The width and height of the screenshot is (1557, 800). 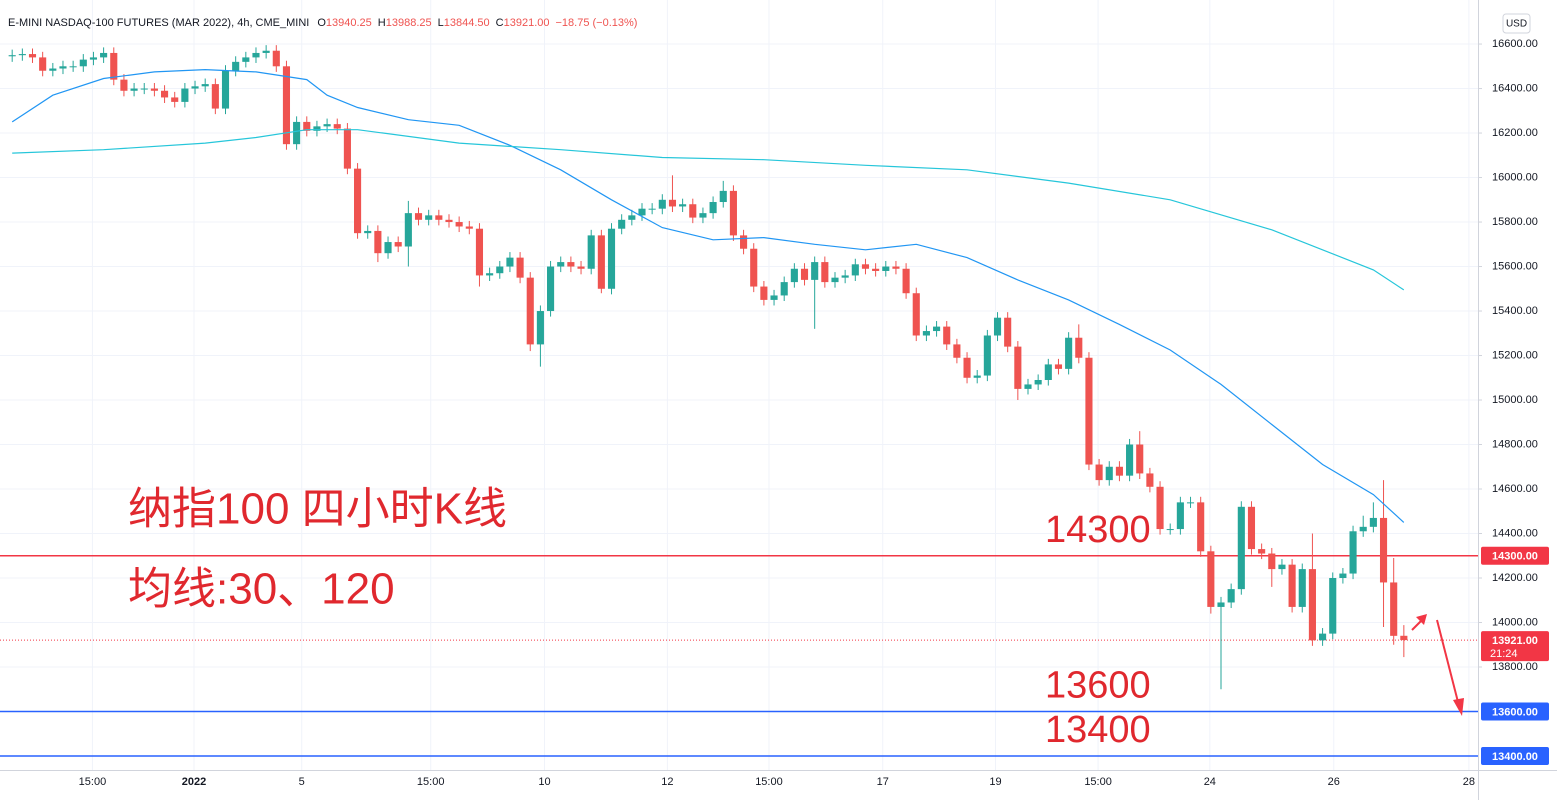 I want to click on annotation: 均线:30、120, so click(x=261, y=589).